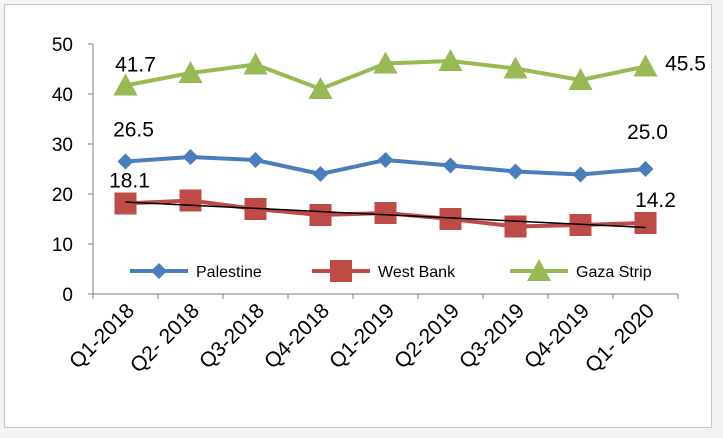 The image size is (723, 438). I want to click on y-tick-label: 20, so click(62, 195).